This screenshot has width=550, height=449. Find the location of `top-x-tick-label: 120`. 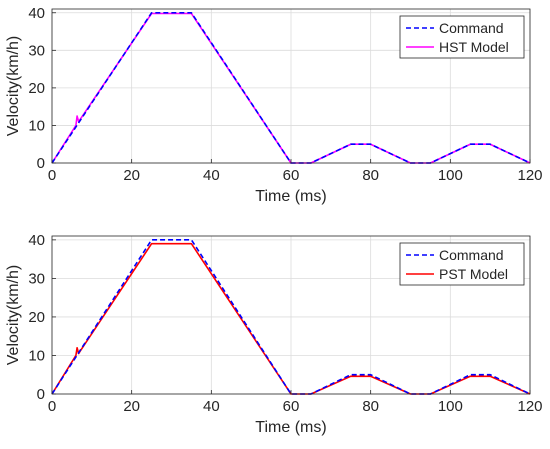

top-x-tick-label: 120 is located at coordinates (529, 175).